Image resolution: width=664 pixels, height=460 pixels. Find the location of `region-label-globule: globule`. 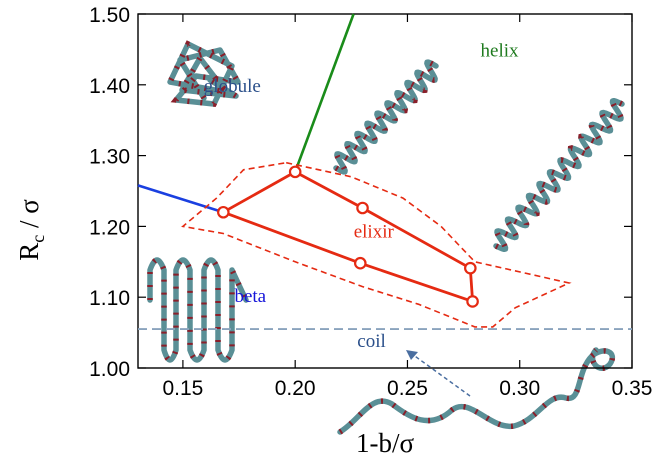

region-label-globule: globule is located at coordinates (232, 86).